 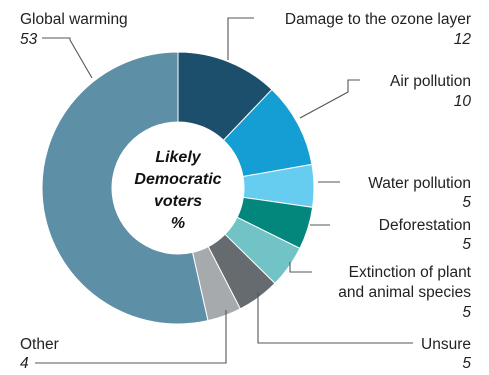 What do you see at coordinates (177, 179) in the screenshot?
I see `center-label-line-2: Democratic` at bounding box center [177, 179].